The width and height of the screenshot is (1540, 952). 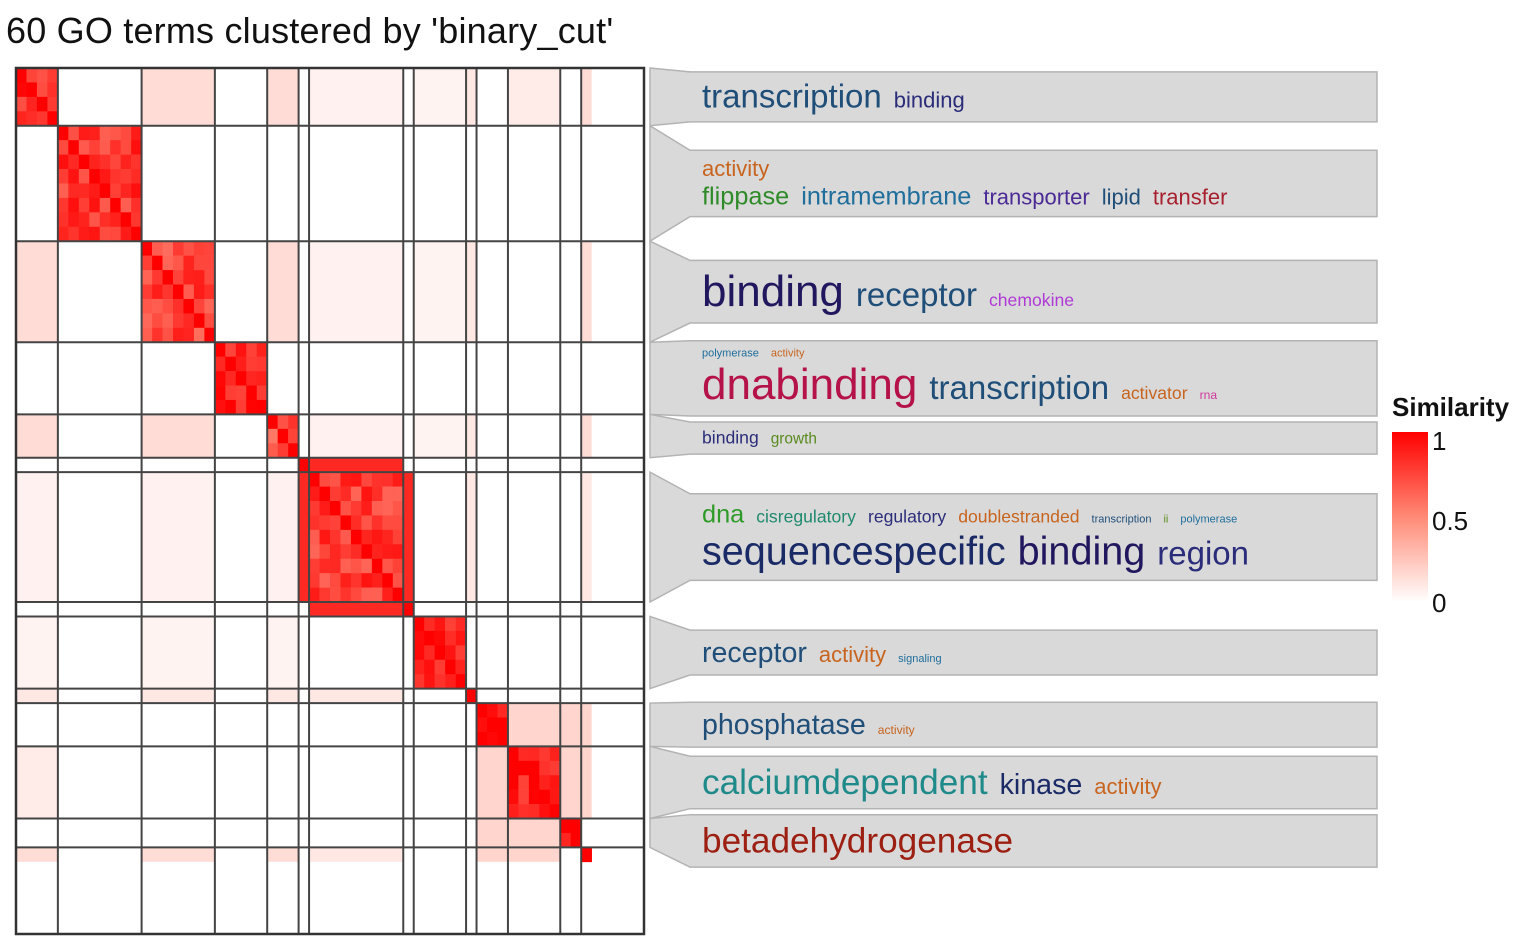 I want to click on wordcloud-keyword: calciumdependent, so click(x=845, y=782).